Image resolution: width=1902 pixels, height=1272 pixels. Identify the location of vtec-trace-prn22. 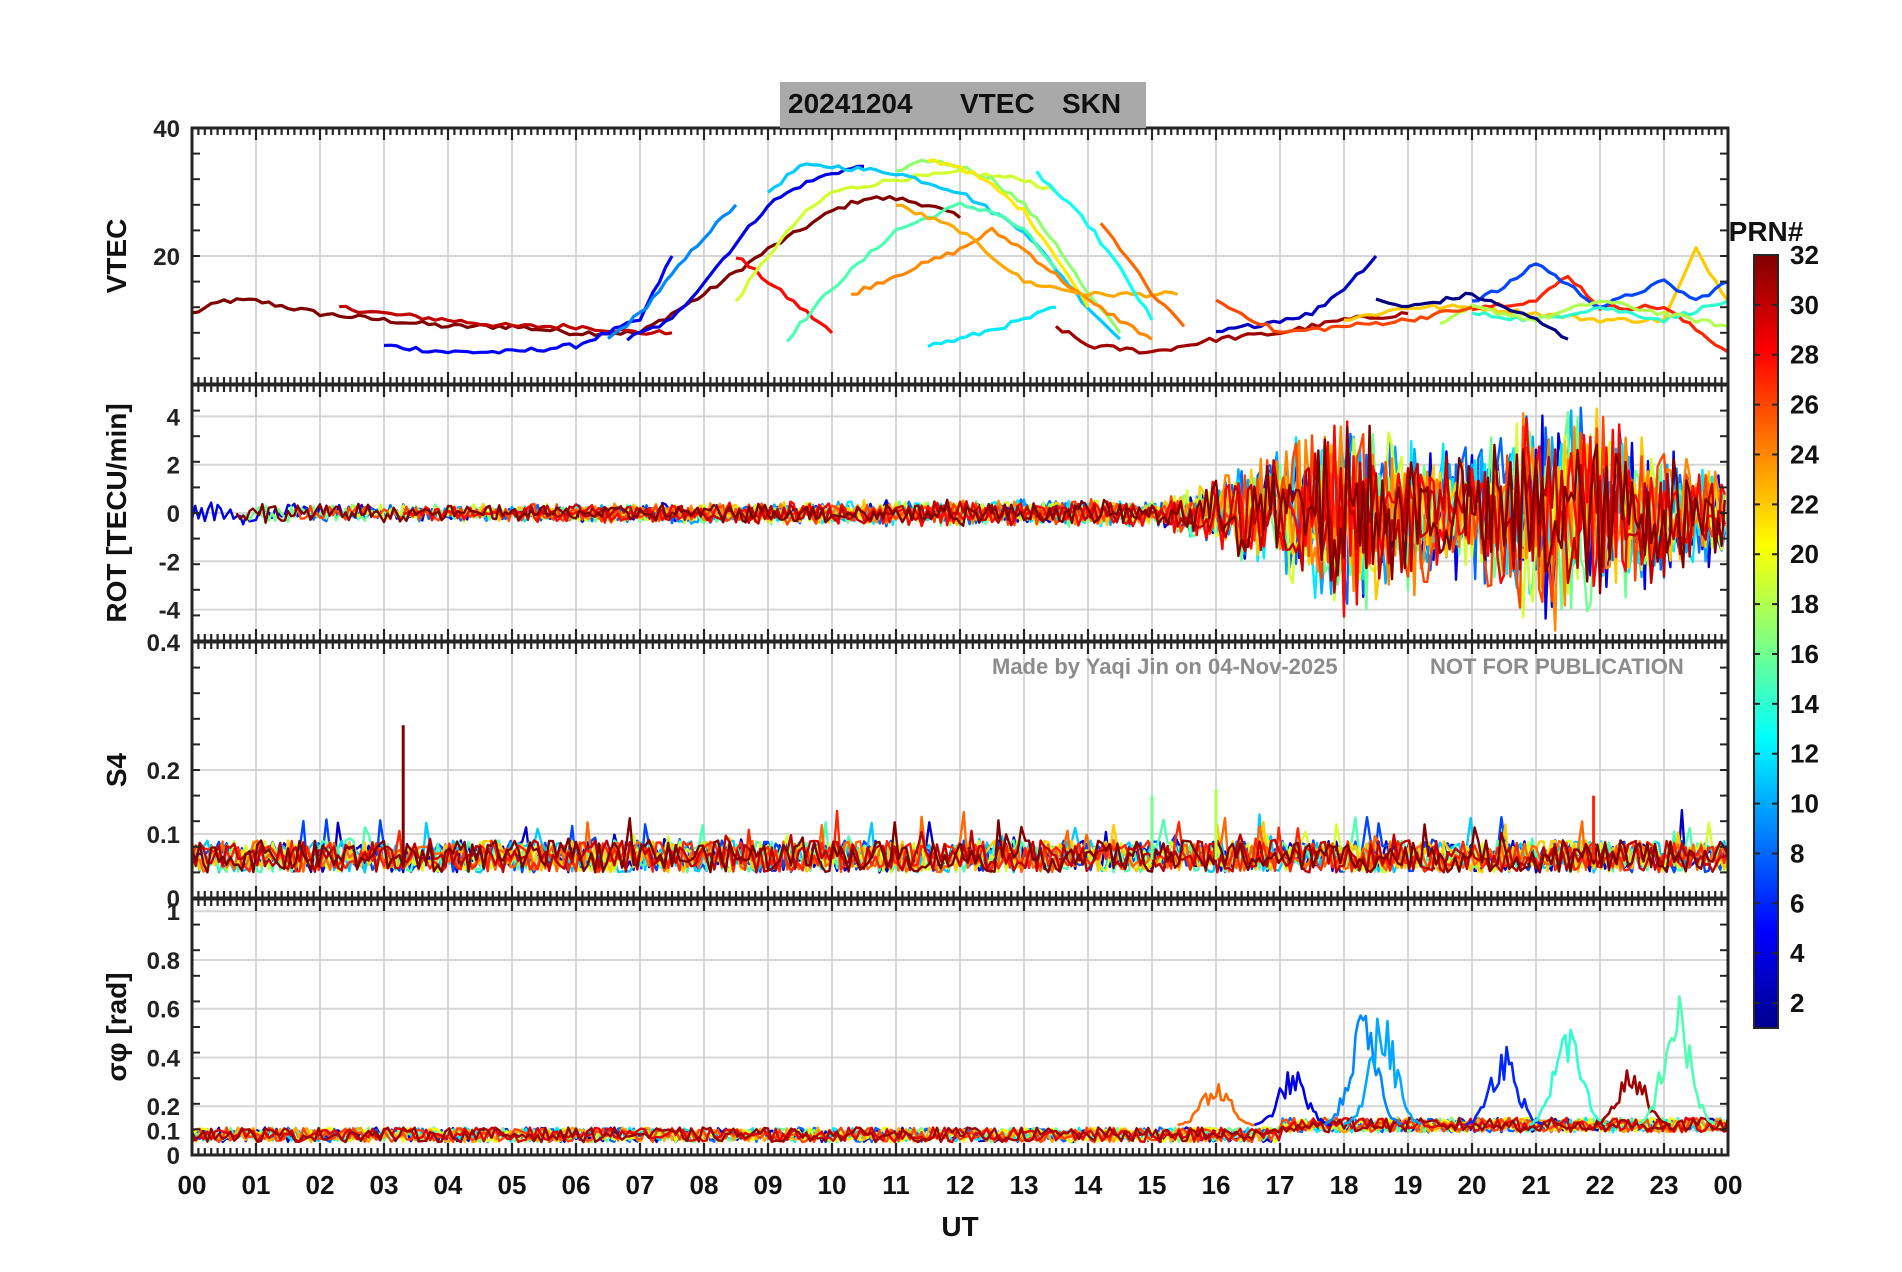
(1536, 285).